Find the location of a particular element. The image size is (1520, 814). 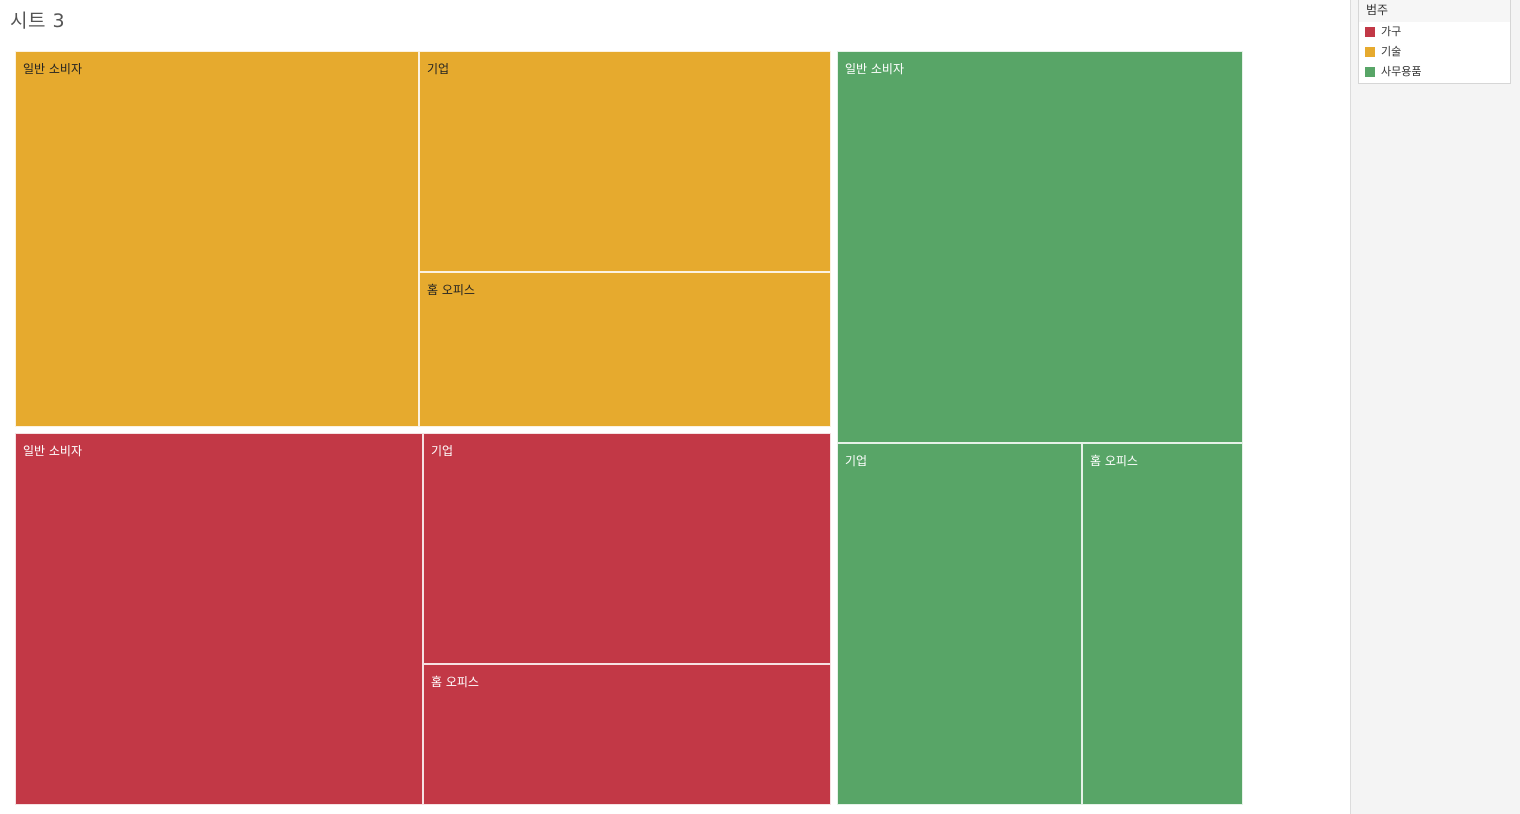

legend-label: 사무용품 is located at coordinates (1401, 71).